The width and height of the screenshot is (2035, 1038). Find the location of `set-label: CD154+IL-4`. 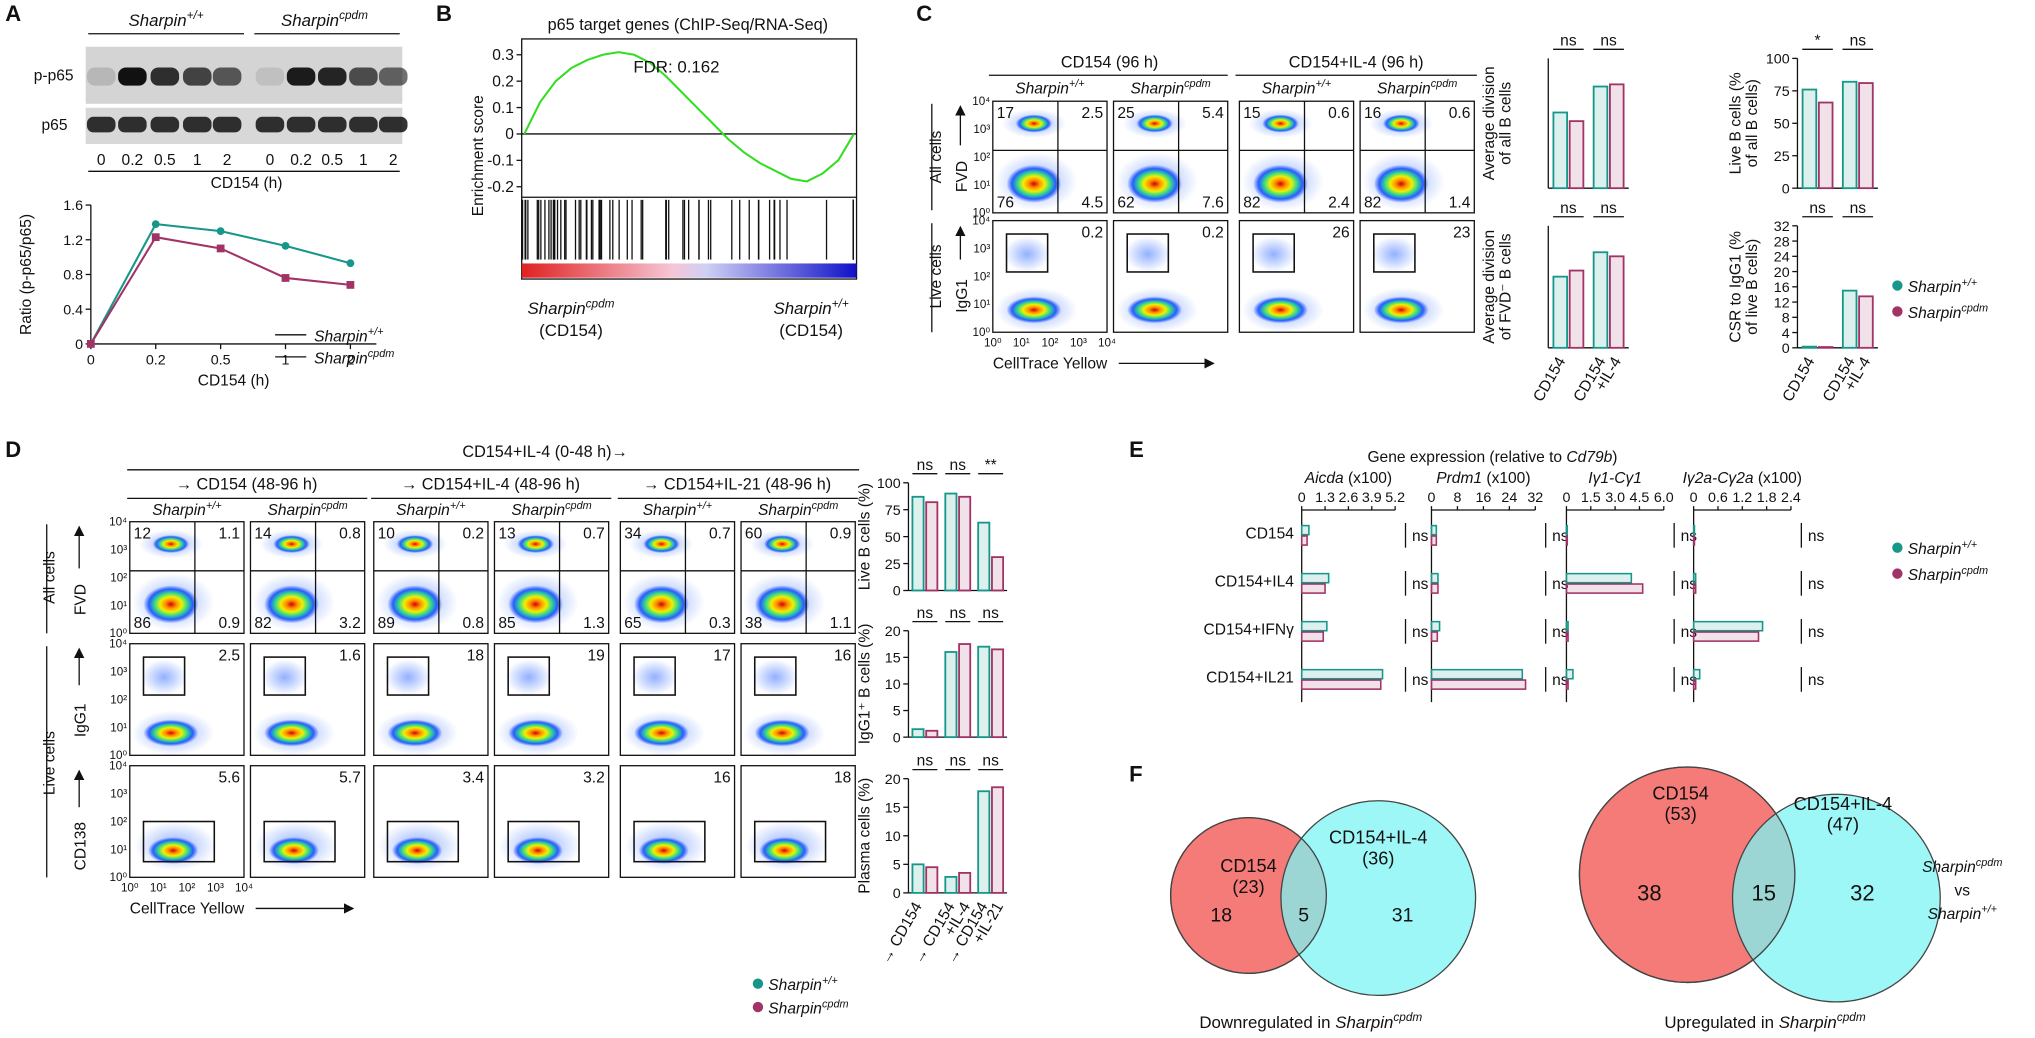

set-label: CD154+IL-4 is located at coordinates (1843, 804).